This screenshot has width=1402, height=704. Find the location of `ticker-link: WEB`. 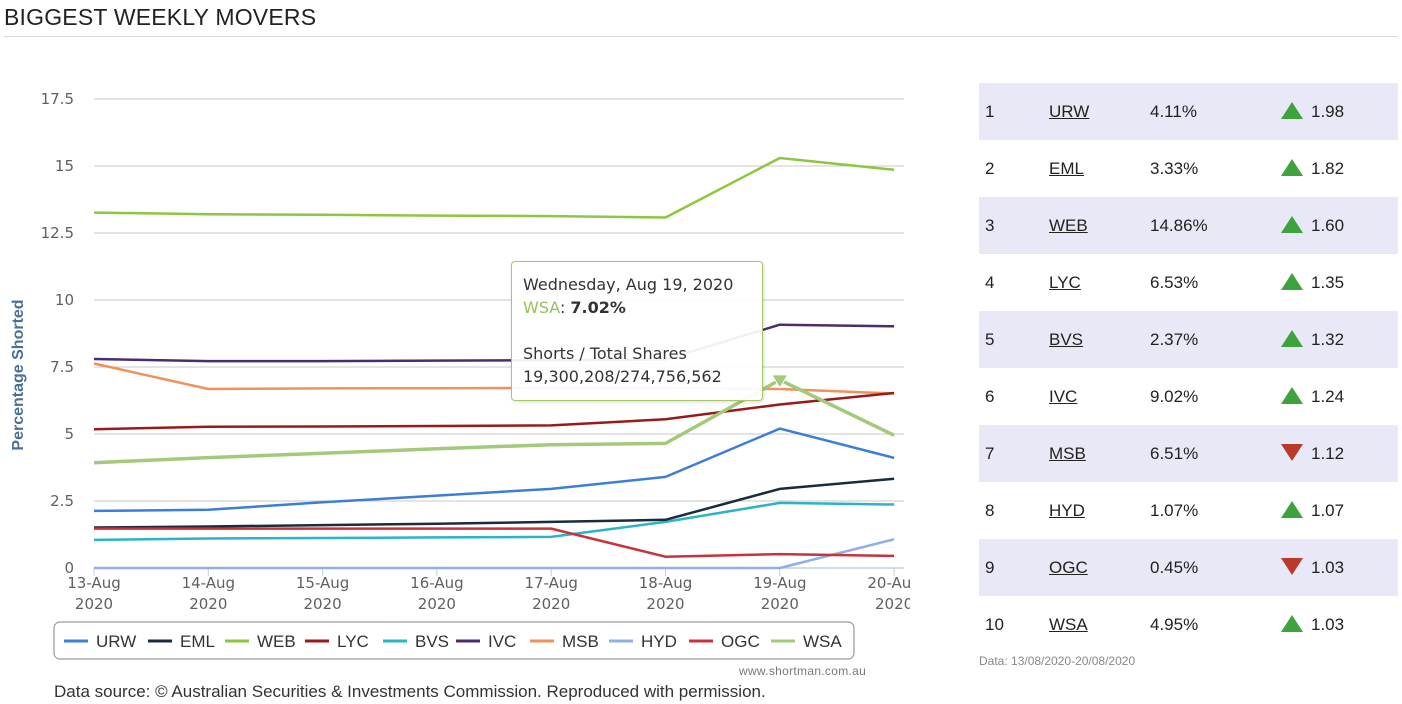

ticker-link: WEB is located at coordinates (1068, 225).